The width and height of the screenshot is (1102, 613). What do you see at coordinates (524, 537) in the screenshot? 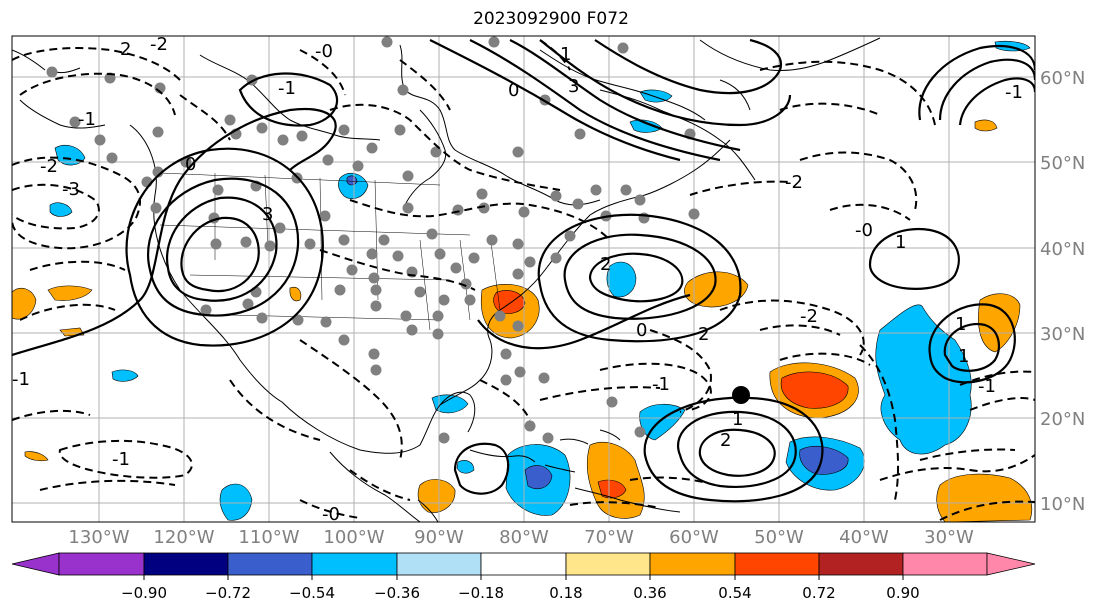
I see `lon-label: 80°W` at bounding box center [524, 537].